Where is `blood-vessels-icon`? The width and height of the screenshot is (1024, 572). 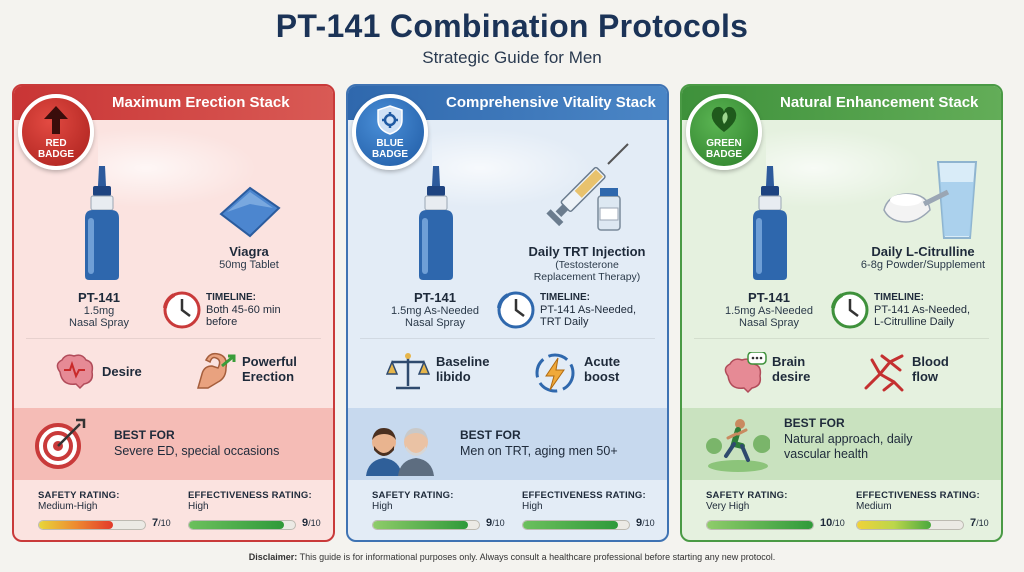 blood-vessels-icon is located at coordinates (884, 374).